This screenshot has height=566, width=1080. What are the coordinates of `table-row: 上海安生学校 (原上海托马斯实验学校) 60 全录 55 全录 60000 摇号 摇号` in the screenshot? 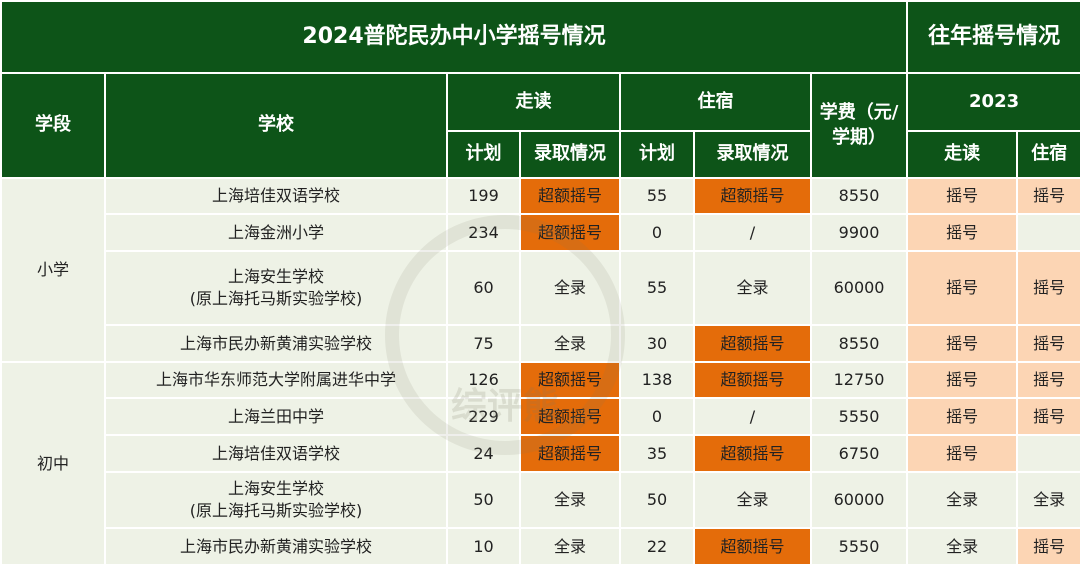 It's located at (540, 288).